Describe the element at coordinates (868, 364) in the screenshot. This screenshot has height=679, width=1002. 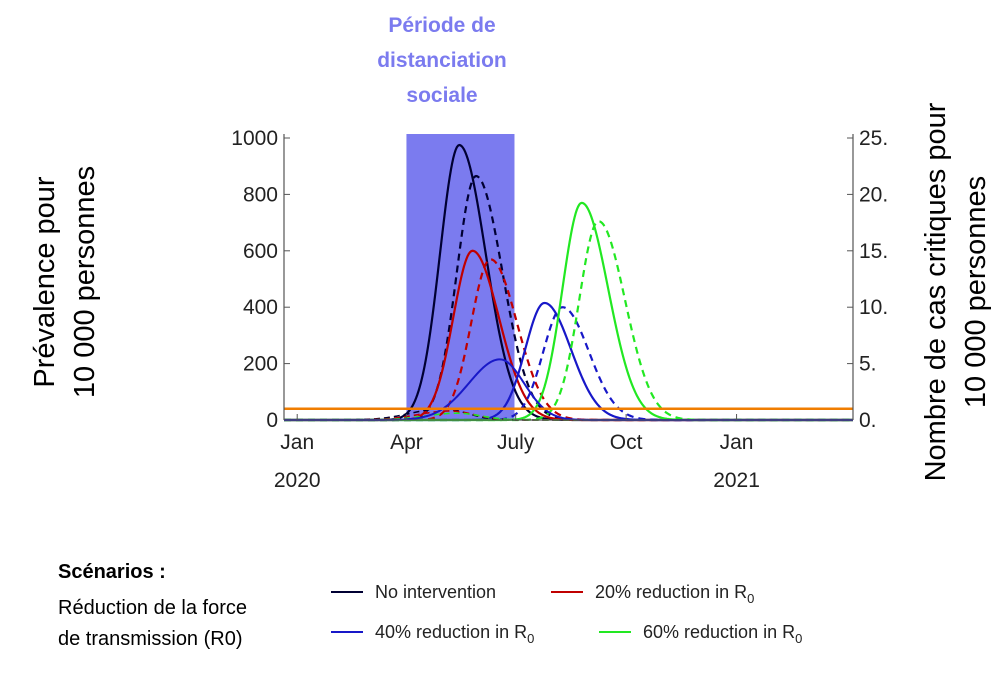
I see `y-right-tick-label: 5.` at that location.